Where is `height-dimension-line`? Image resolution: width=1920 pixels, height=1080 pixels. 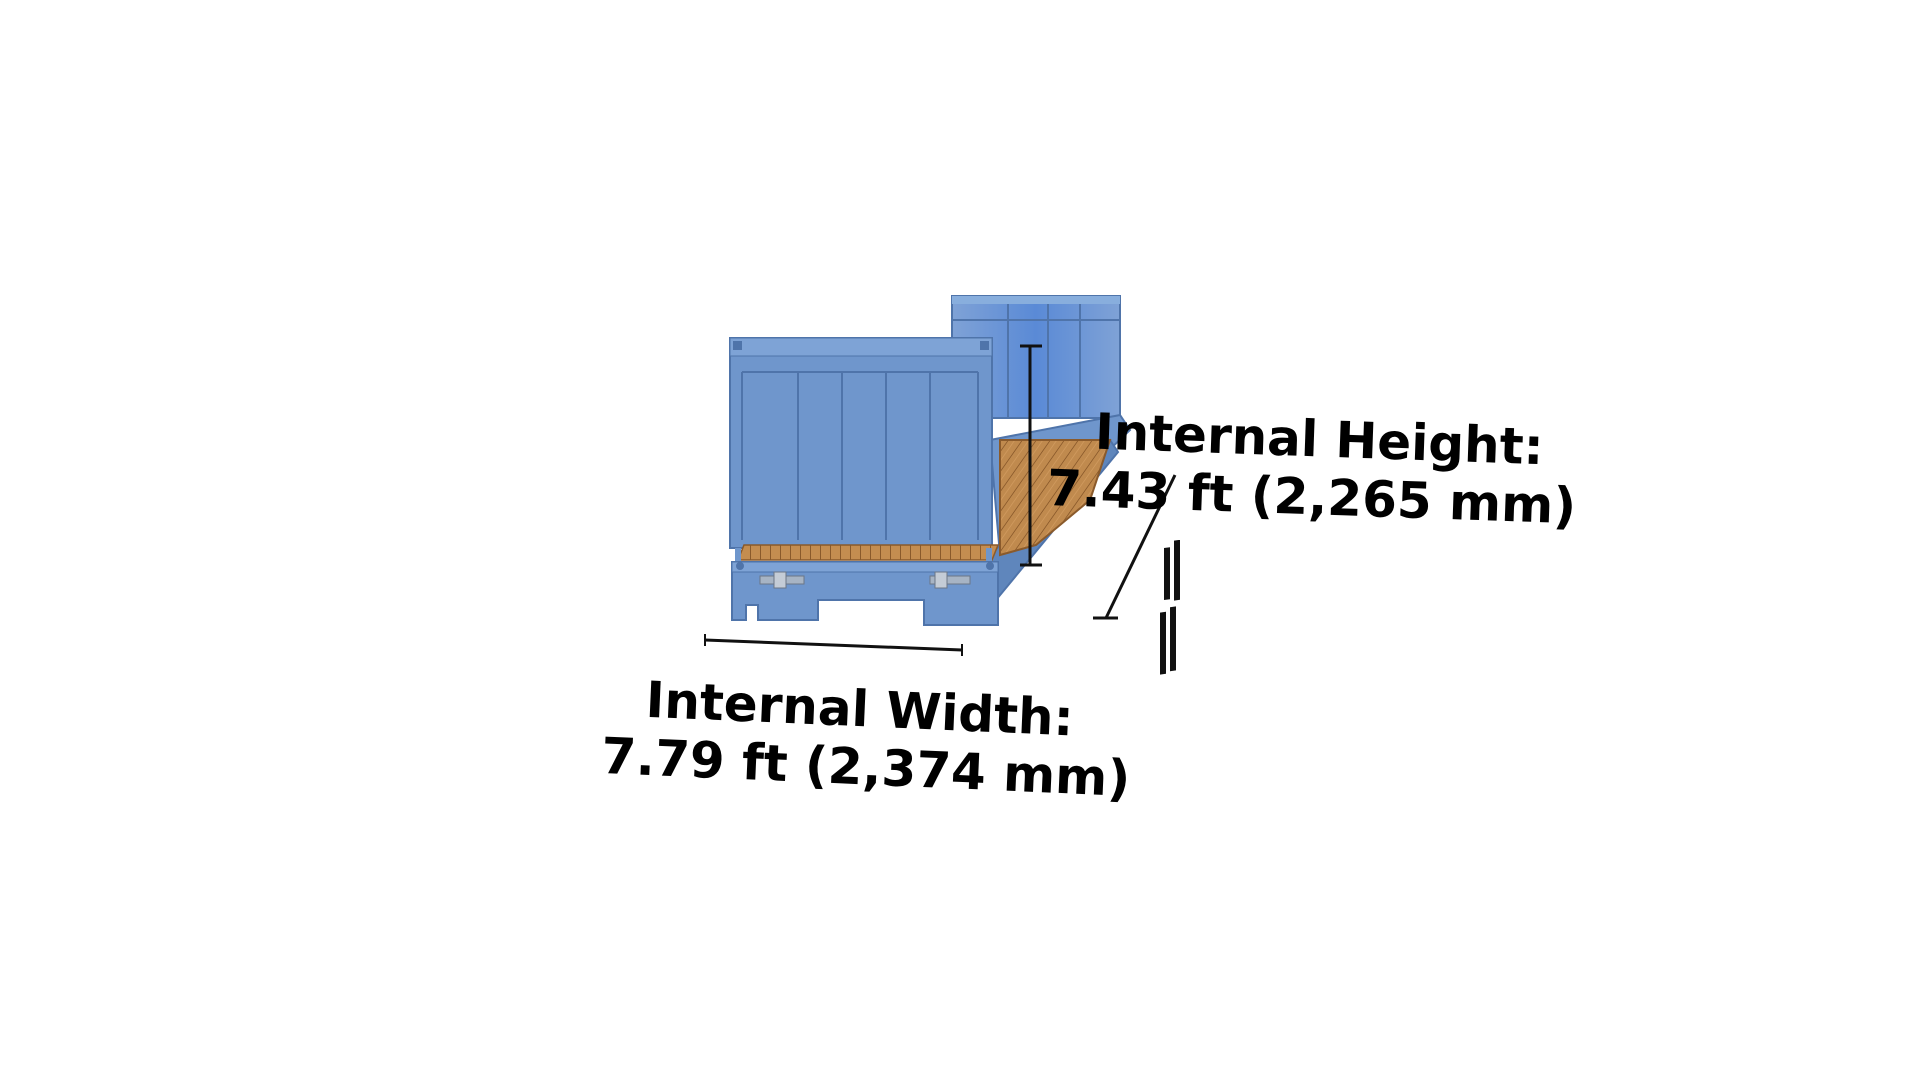 height-dimension-line is located at coordinates (1031, 455).